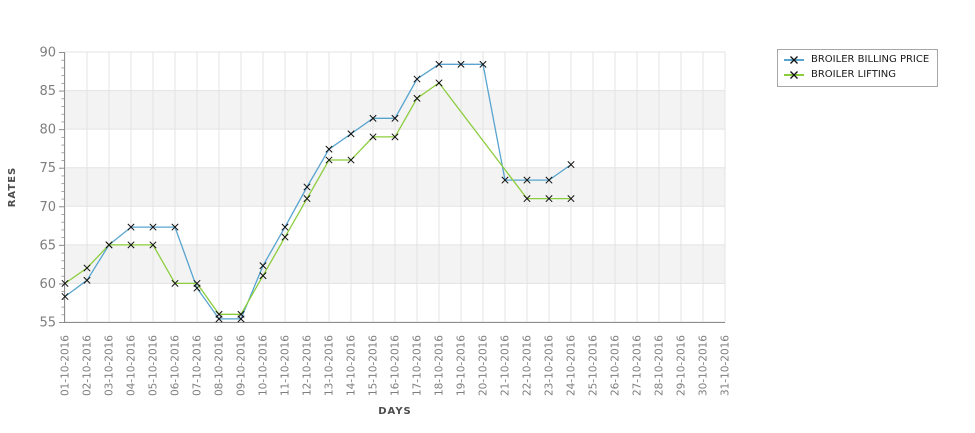 The height and width of the screenshot is (433, 975). Describe the element at coordinates (132, 365) in the screenshot. I see `x-tick-label: 04-10-2016` at that location.